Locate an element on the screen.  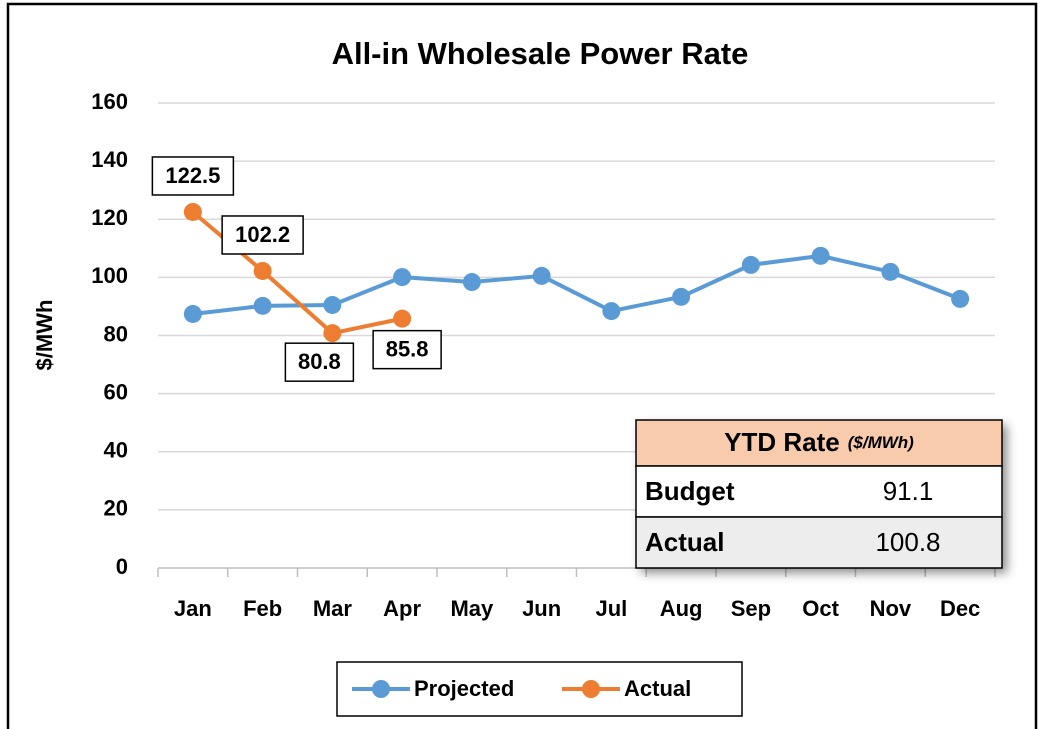
y-axis-label: $/MWh is located at coordinates (44, 335).